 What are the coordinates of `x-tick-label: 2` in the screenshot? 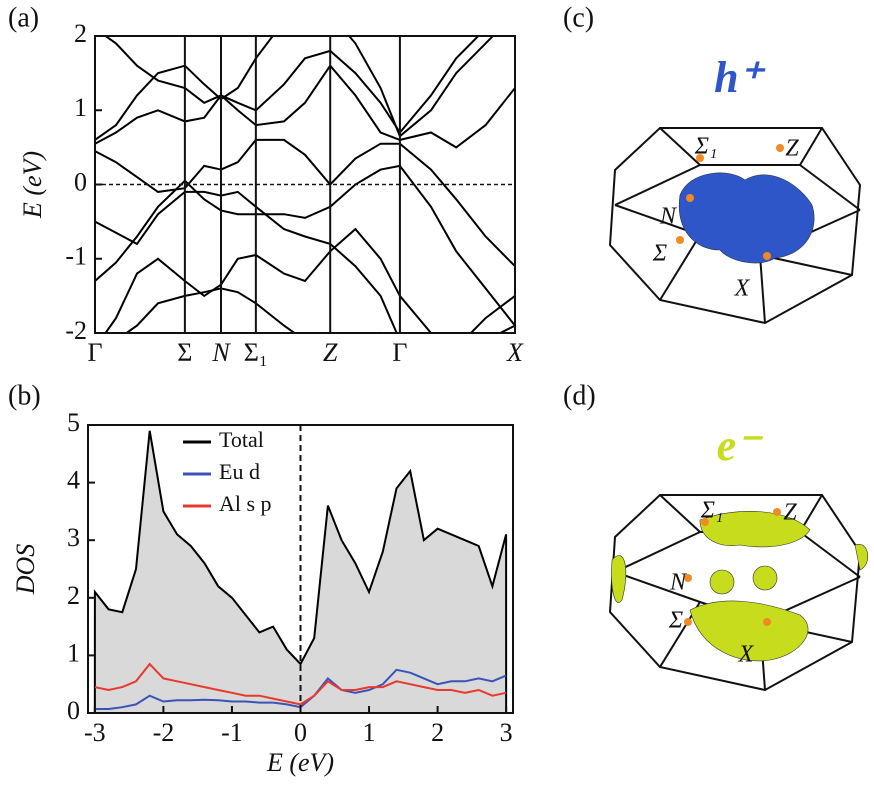 It's located at (437, 732).